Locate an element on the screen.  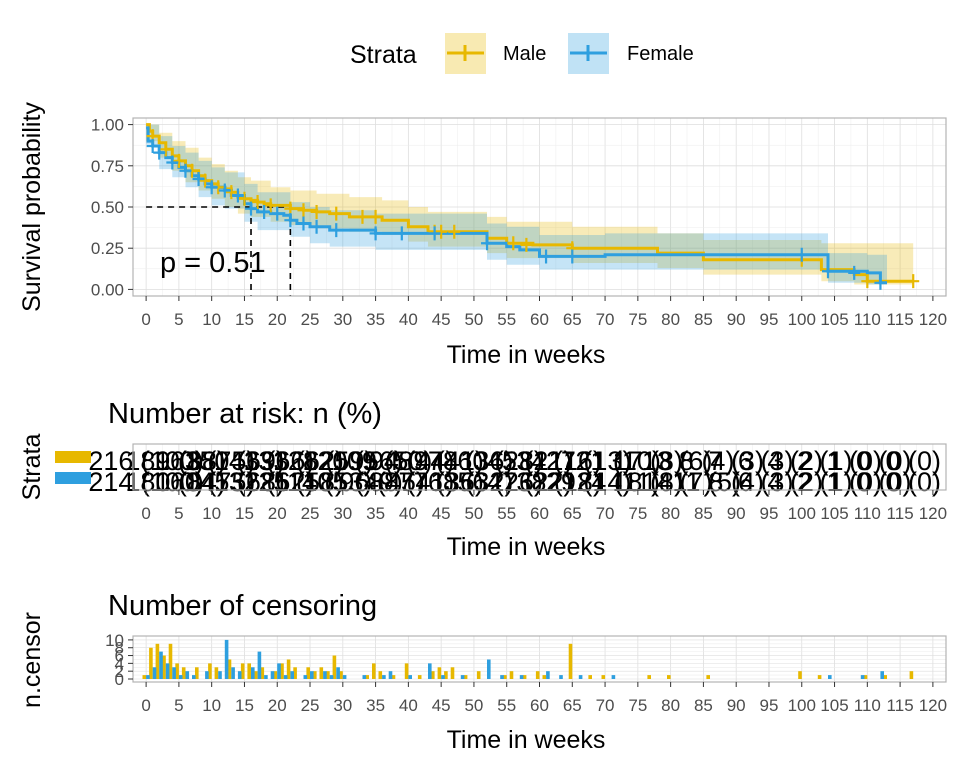
risk-value-male: 4 (2) is located at coordinates (795, 461).